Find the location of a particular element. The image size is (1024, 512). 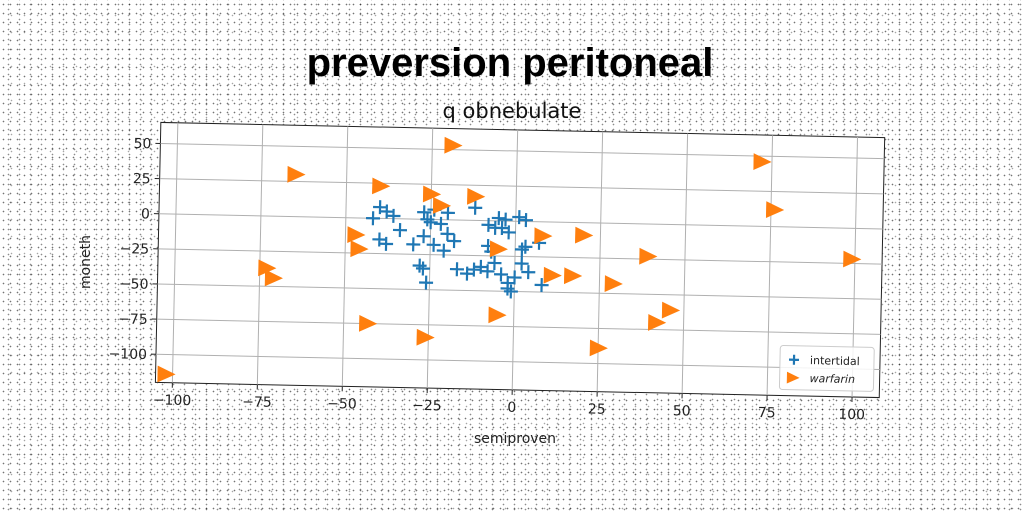

x-tick-label: −25 is located at coordinates (427, 406).